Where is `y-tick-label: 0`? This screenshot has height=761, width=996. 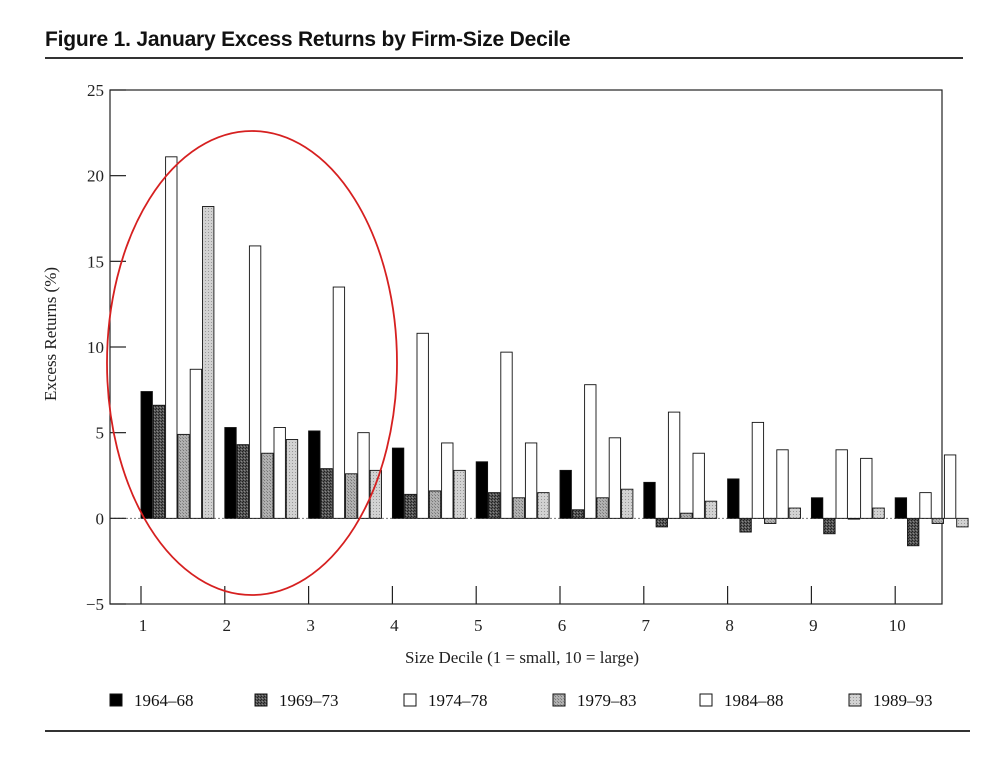
y-tick-label: 0 is located at coordinates (100, 518).